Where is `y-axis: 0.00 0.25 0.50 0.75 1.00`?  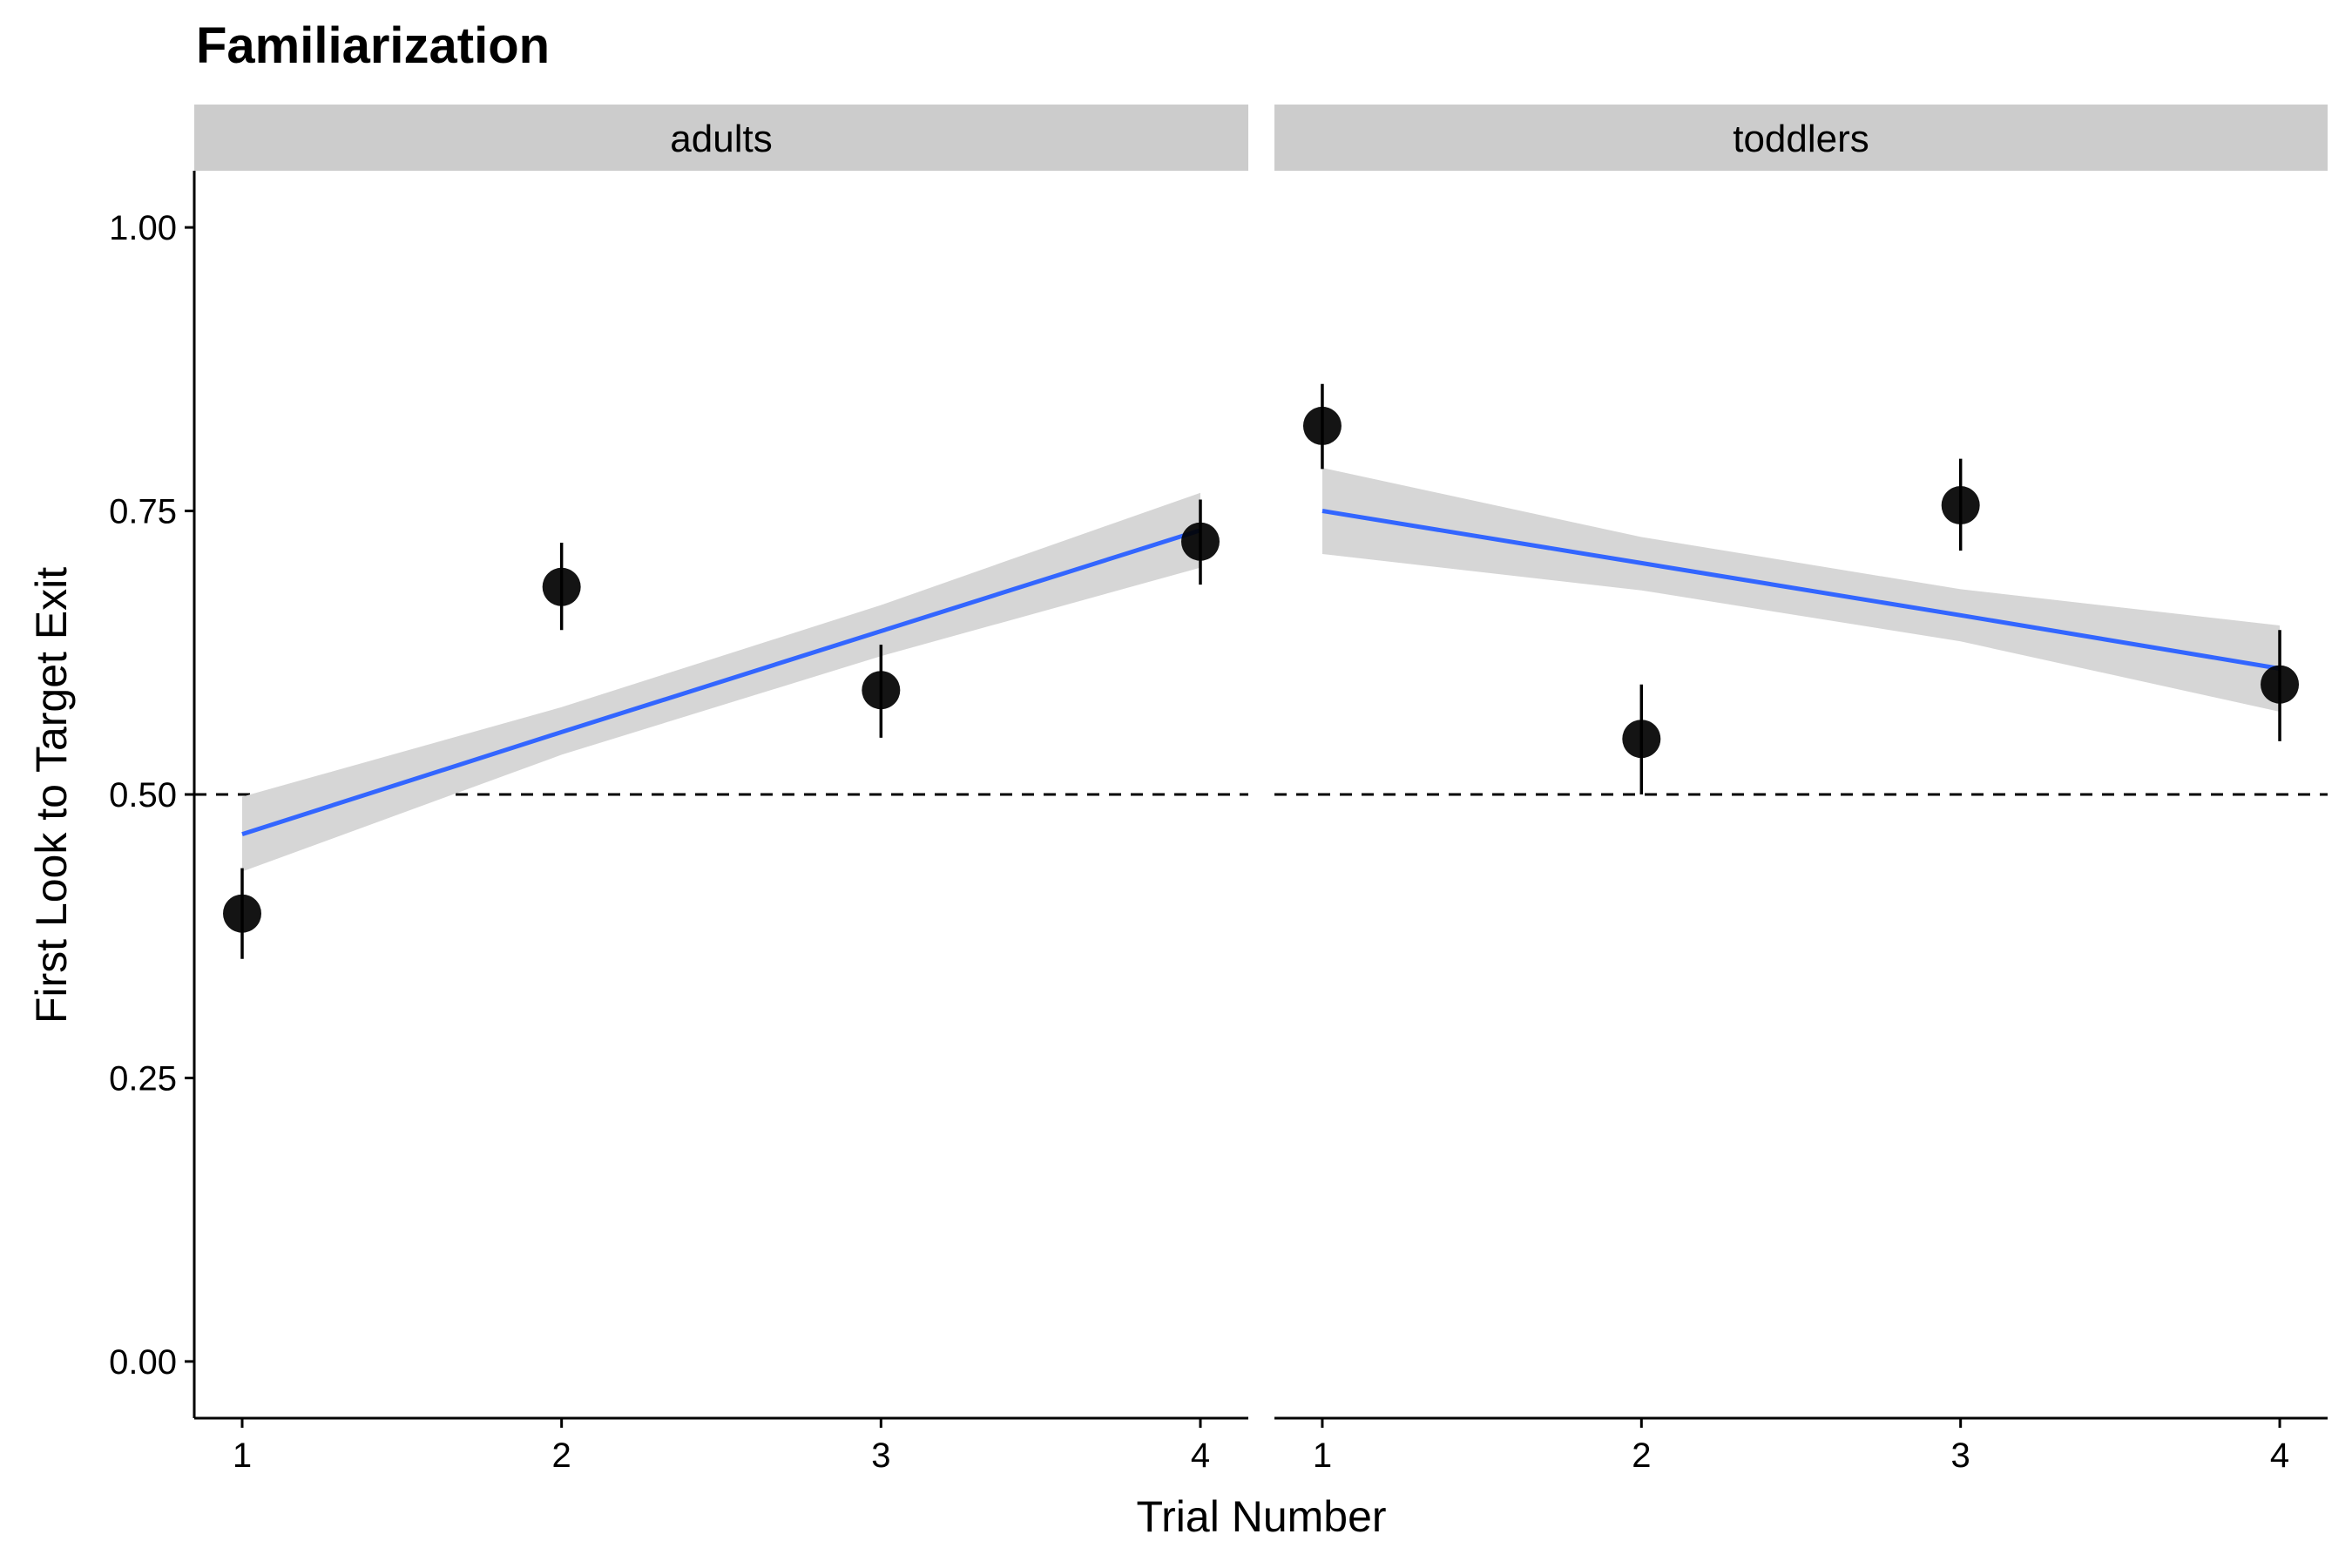 y-axis: 0.00 0.25 0.50 0.75 1.00 is located at coordinates (152, 795).